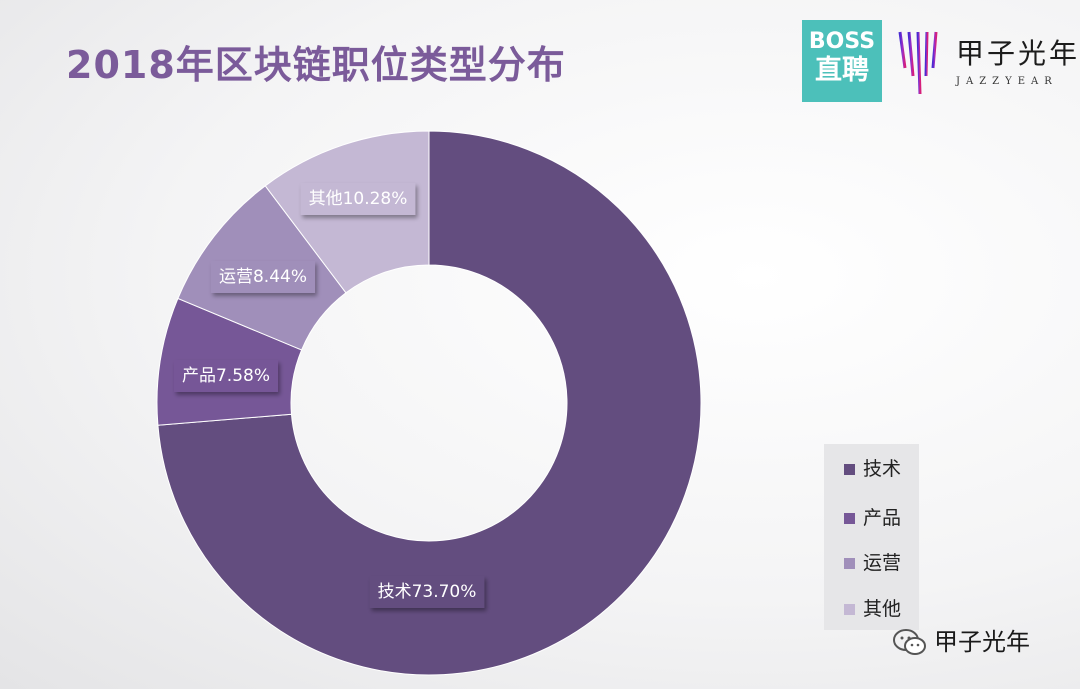 This screenshot has height=689, width=1080. Describe the element at coordinates (882, 518) in the screenshot. I see `legend-label-1: 产品` at that location.